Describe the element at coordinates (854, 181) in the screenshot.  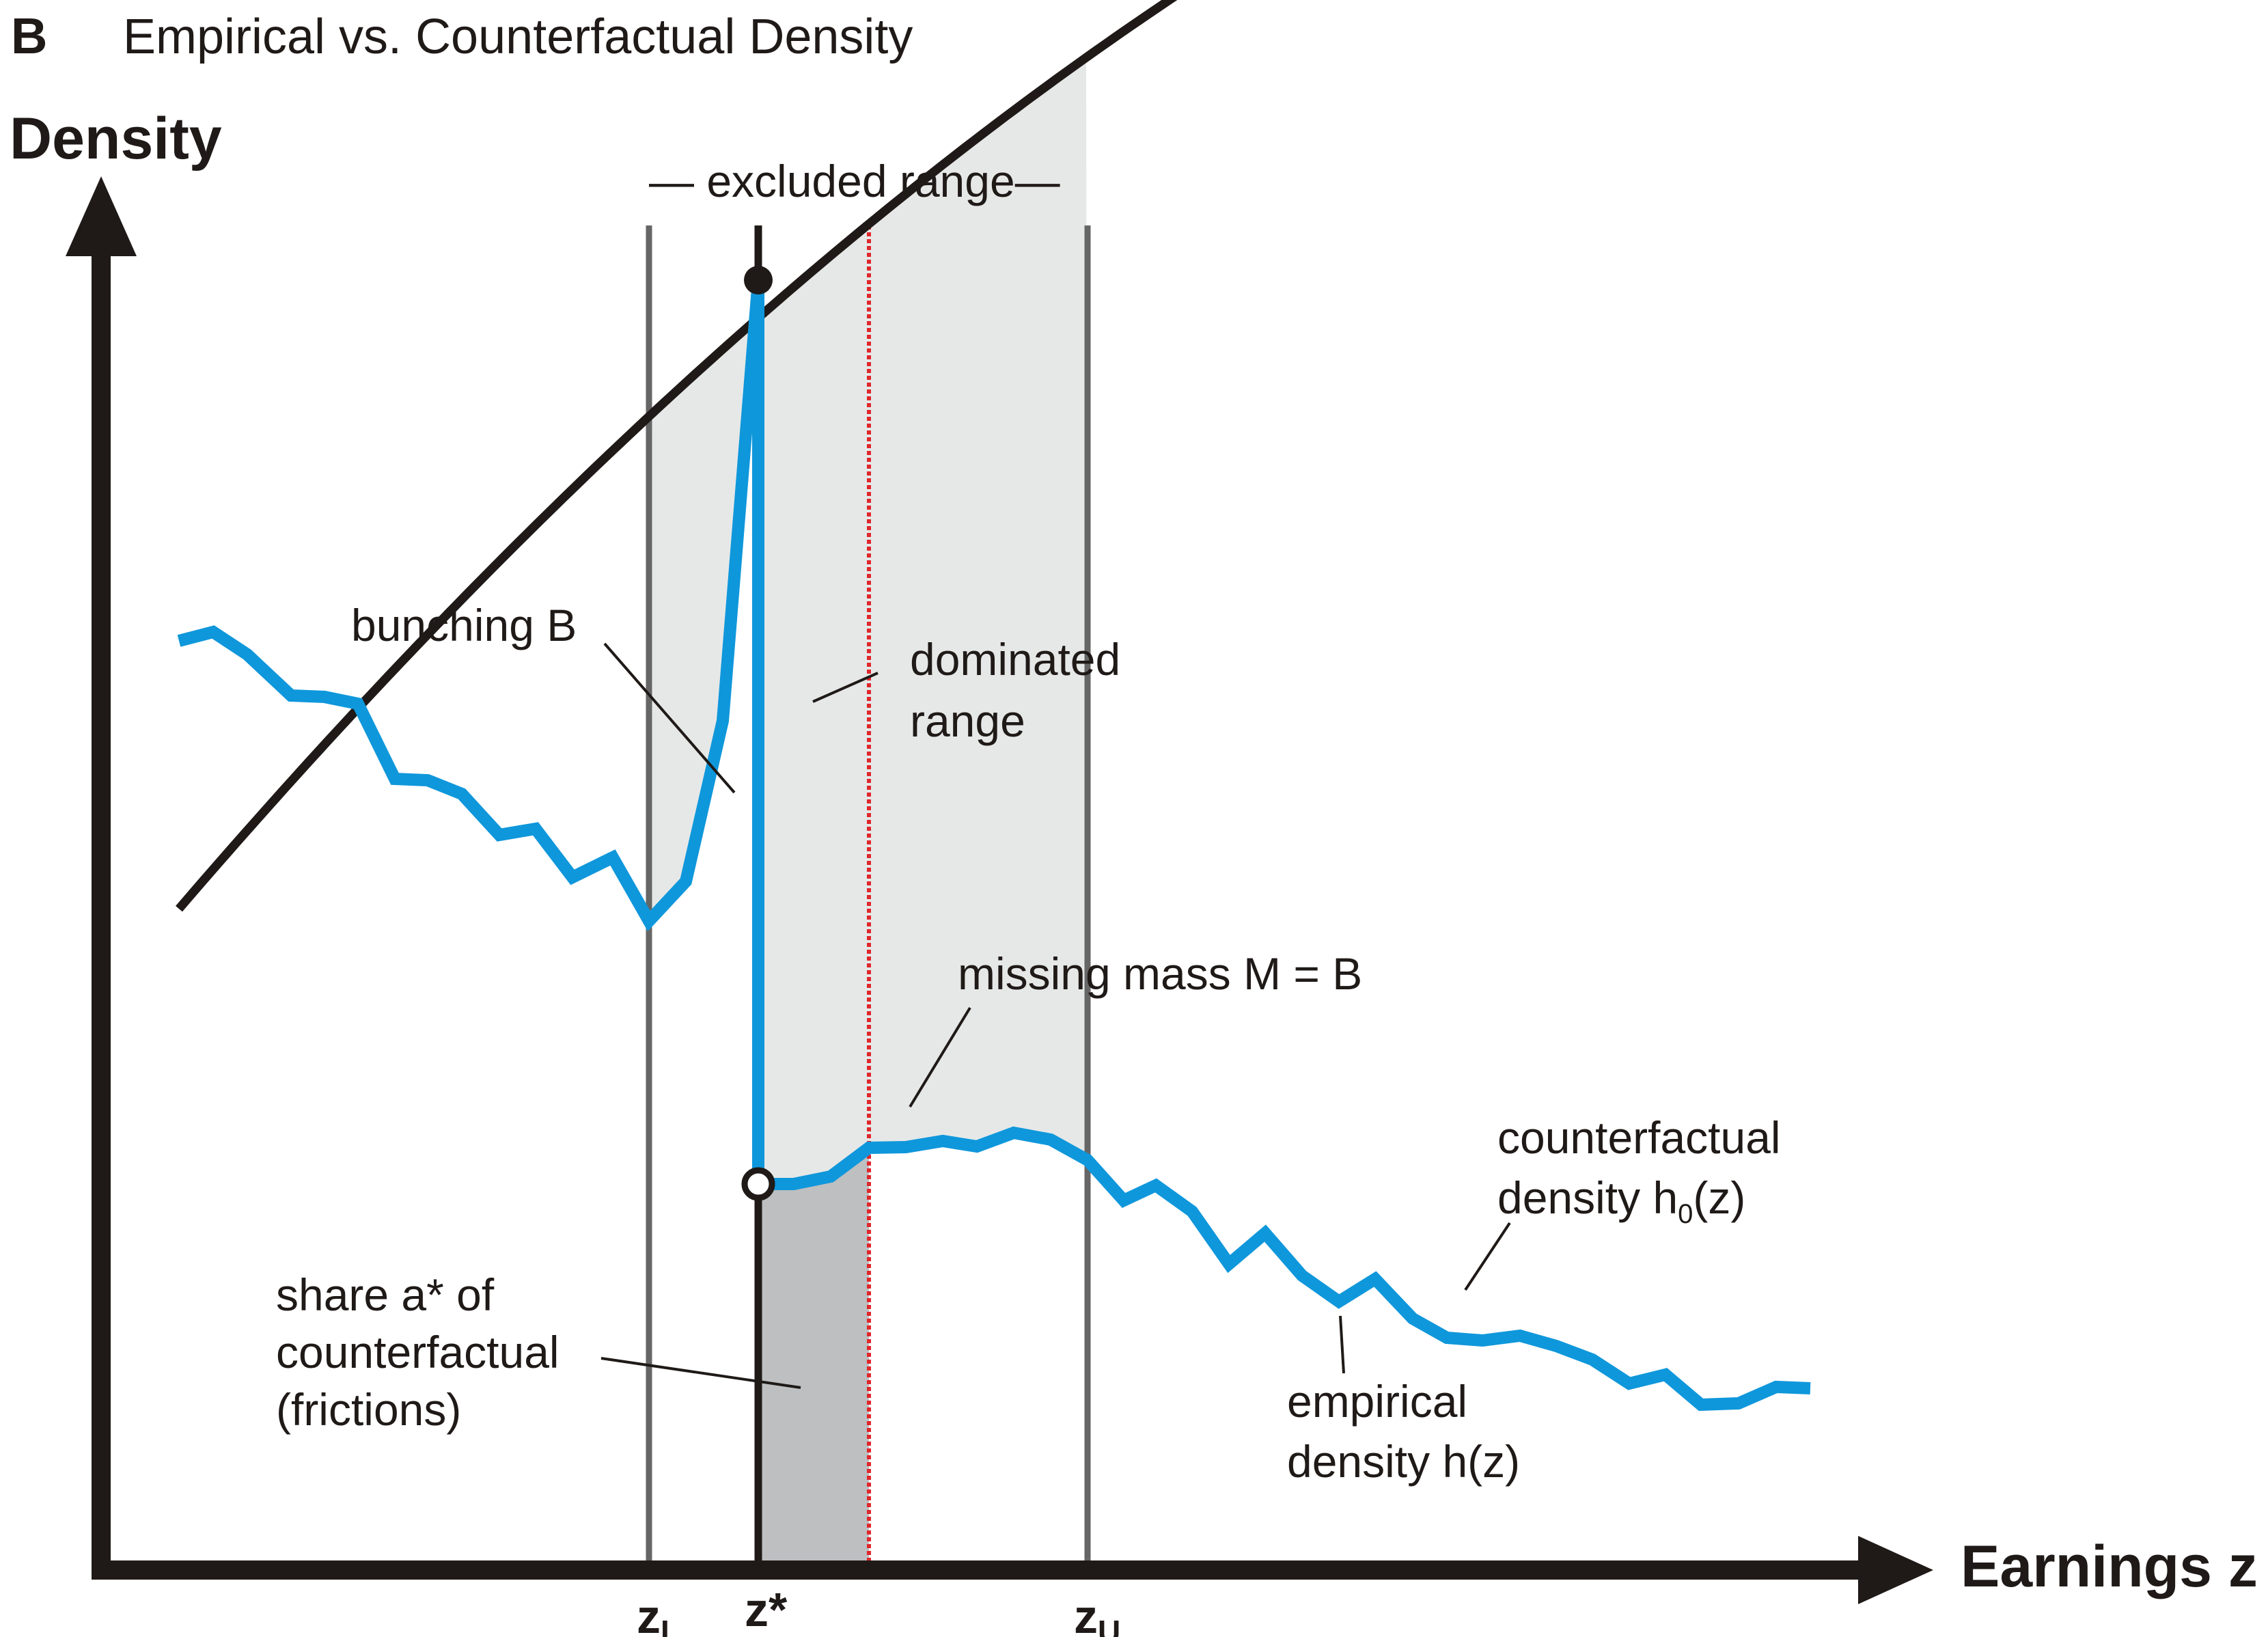
I see `excluded-range-label: — excluded range—` at that location.